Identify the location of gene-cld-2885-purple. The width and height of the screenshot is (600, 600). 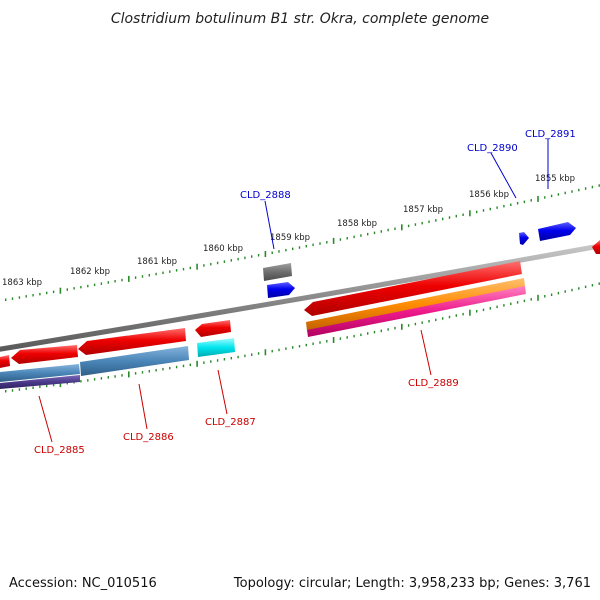
(40, 382).